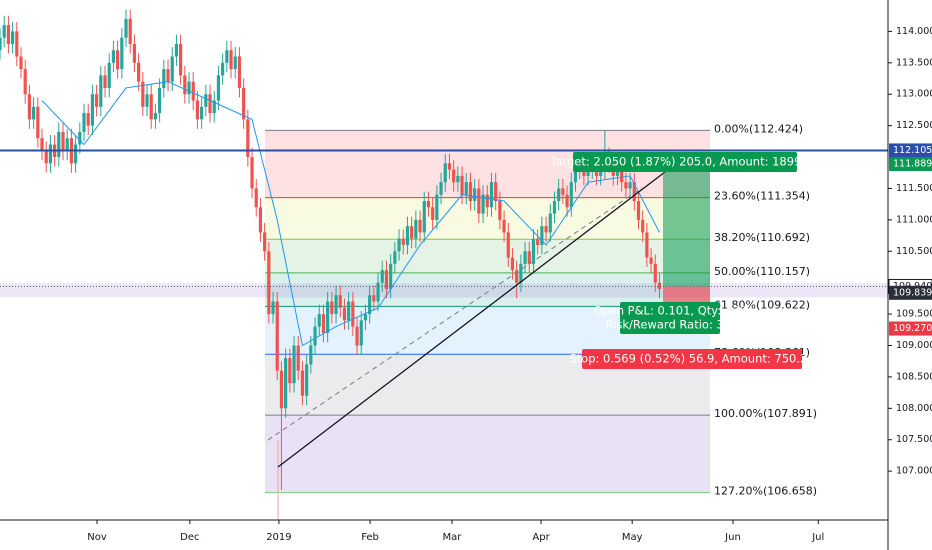 The height and width of the screenshot is (550, 932). What do you see at coordinates (444, 535) in the screenshot?
I see `time-axis-bg` at bounding box center [444, 535].